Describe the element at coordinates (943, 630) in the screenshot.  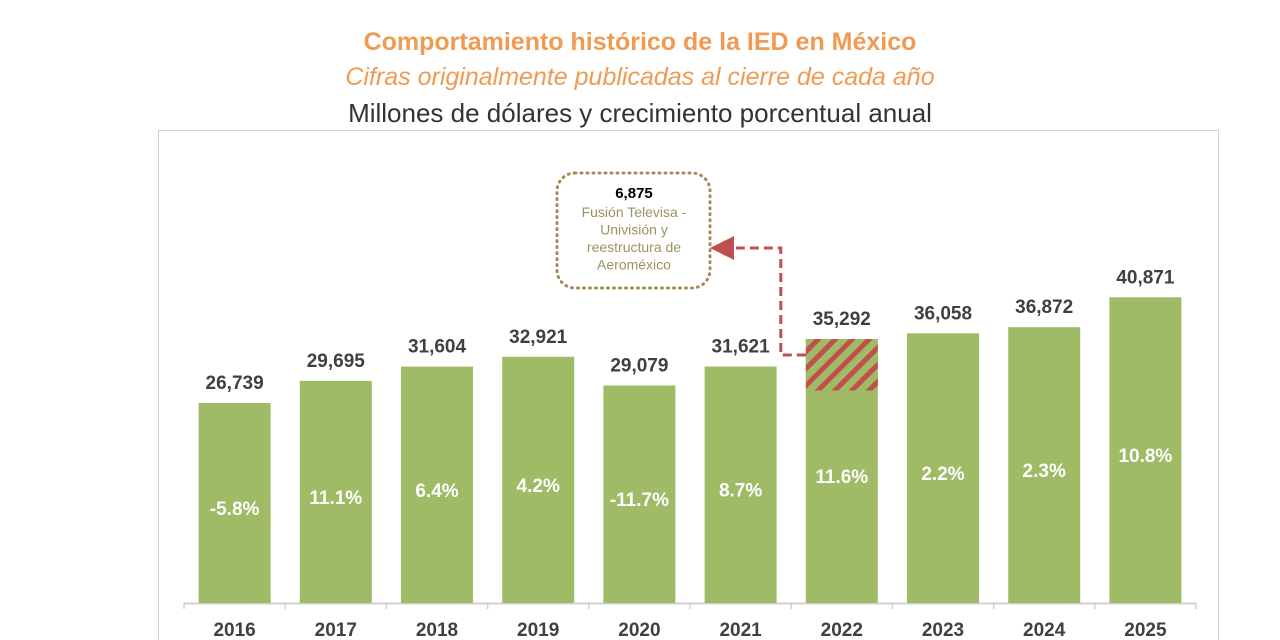
I see `x-tick-label-2023: 2023` at that location.